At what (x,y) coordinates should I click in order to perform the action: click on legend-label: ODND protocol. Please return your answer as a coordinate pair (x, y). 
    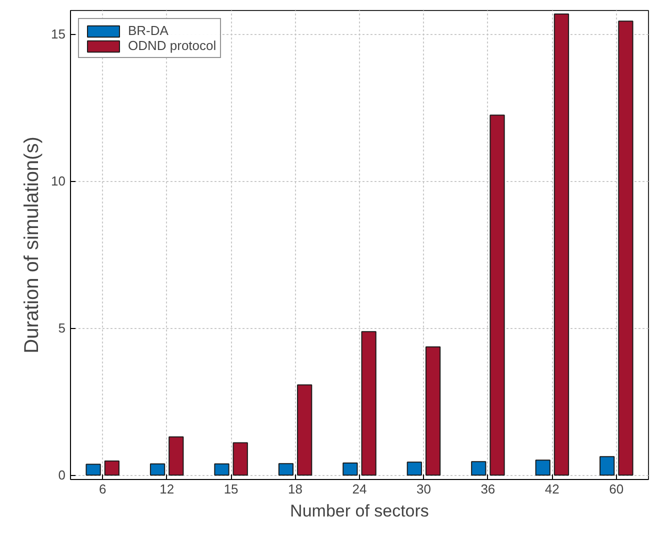
    Looking at the image, I should click on (172, 45).